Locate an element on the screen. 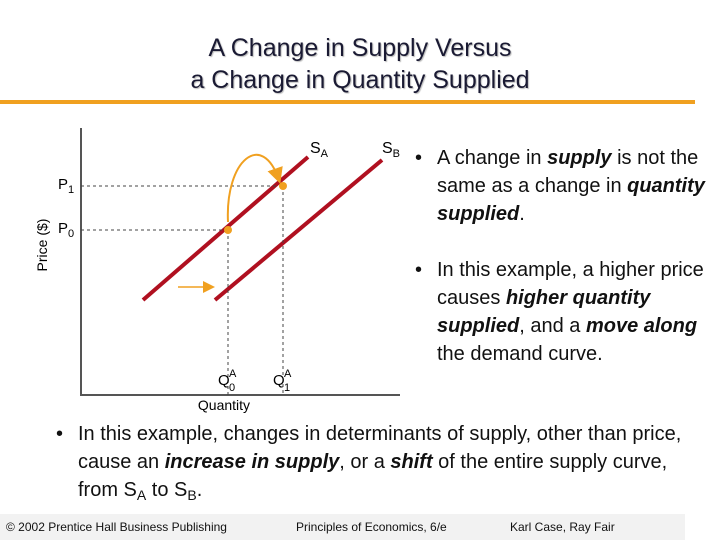 The width and height of the screenshot is (720, 540). text-part: shift is located at coordinates (411, 462).